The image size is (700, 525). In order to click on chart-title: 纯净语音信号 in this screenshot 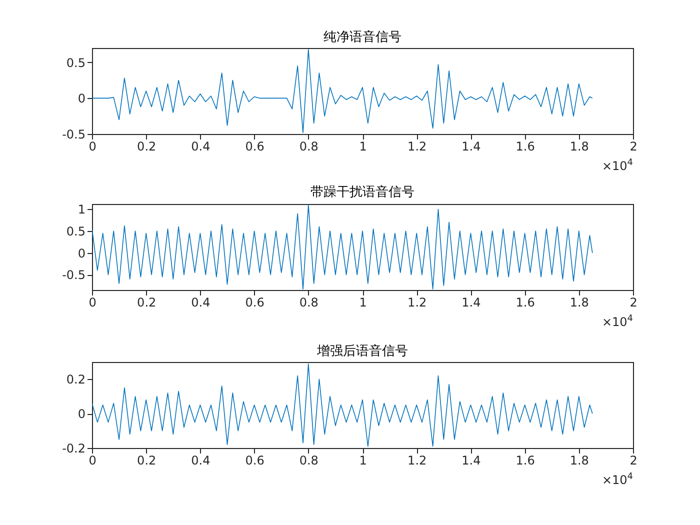, I will do `click(363, 37)`.